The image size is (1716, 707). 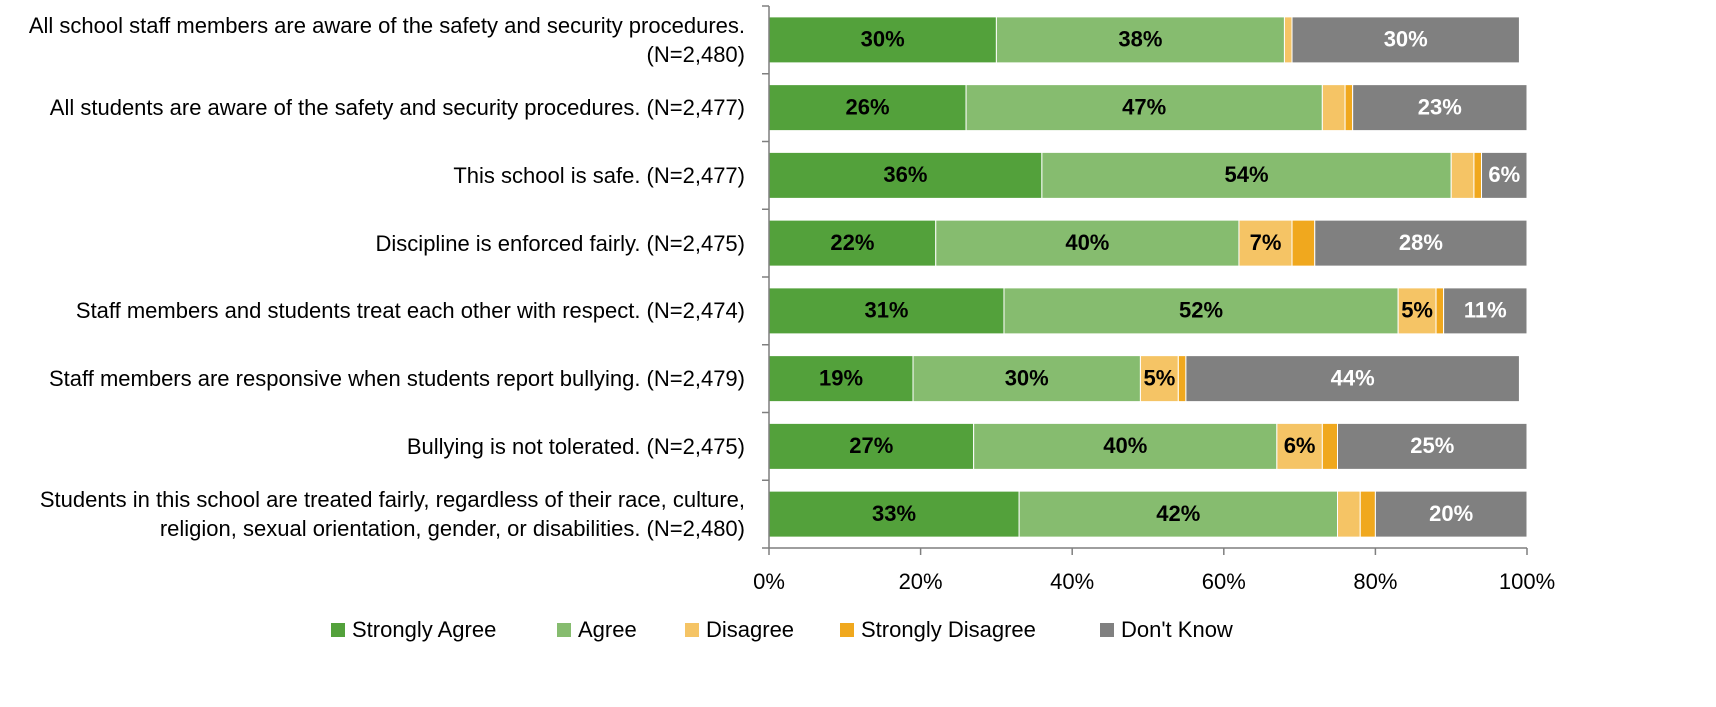 What do you see at coordinates (841, 377) in the screenshot?
I see `data-label: 19%` at bounding box center [841, 377].